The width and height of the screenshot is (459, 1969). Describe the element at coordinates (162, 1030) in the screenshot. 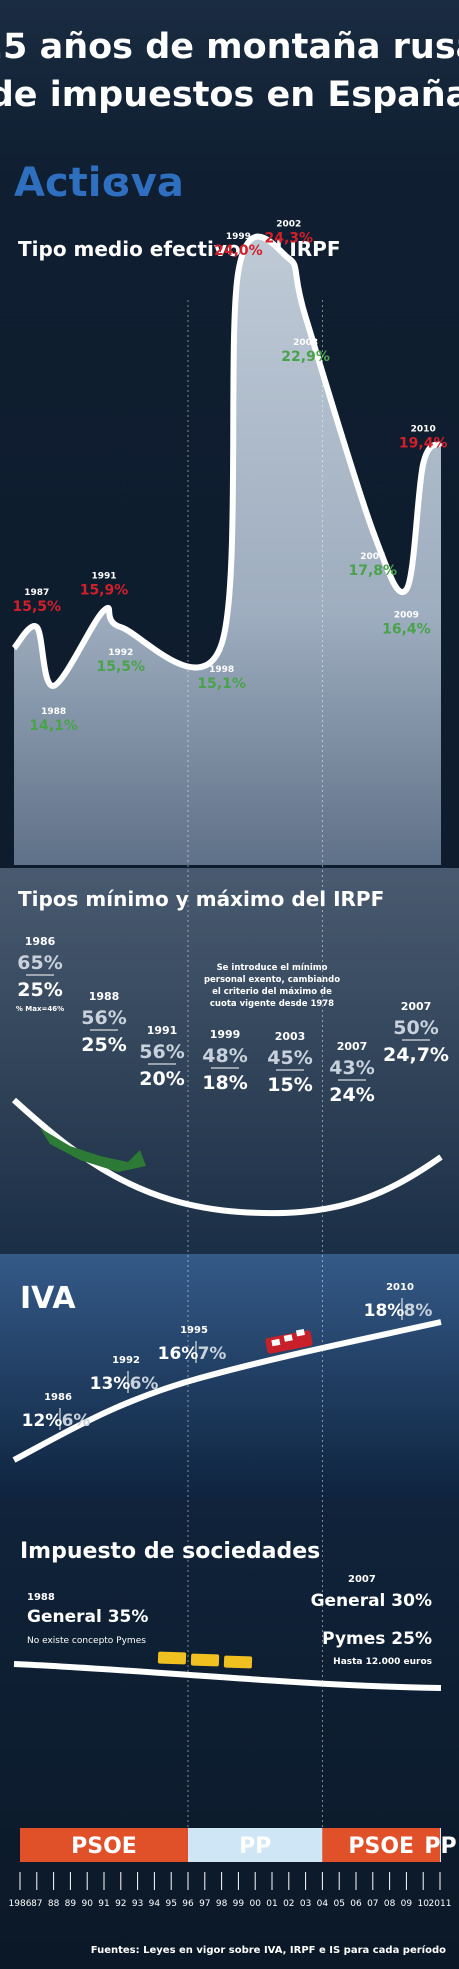

I see `minmax-year-2: 1991` at that location.